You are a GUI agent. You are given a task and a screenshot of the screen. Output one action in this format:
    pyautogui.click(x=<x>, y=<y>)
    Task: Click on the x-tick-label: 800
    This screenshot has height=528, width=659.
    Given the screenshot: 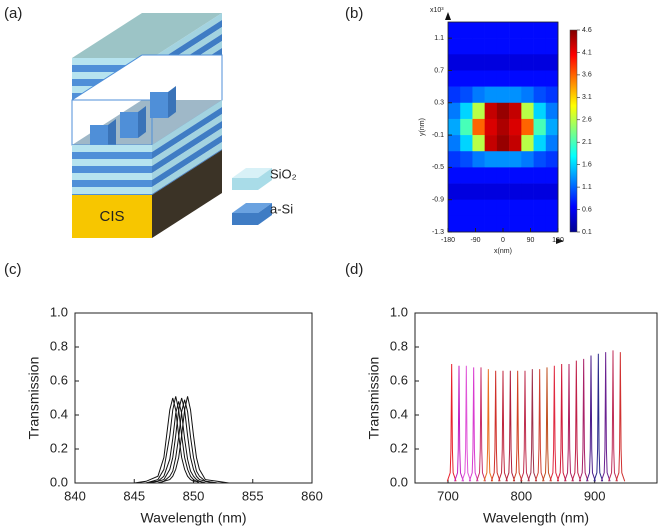 What is the action you would take?
    pyautogui.click(x=521, y=495)
    